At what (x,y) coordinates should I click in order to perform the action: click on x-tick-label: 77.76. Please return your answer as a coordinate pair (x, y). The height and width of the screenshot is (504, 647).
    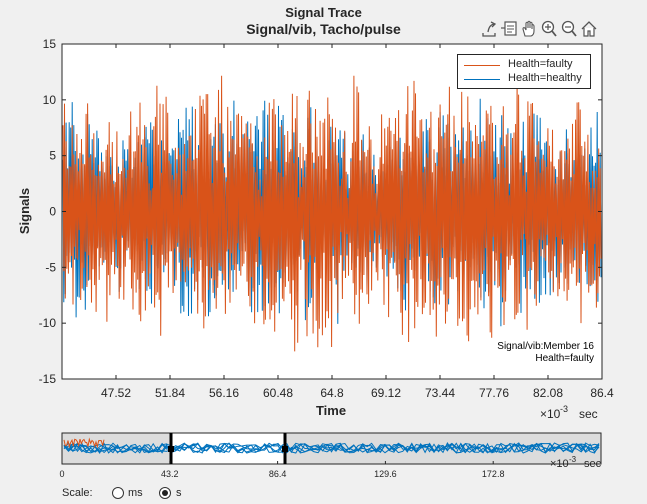
    Looking at the image, I should click on (494, 393).